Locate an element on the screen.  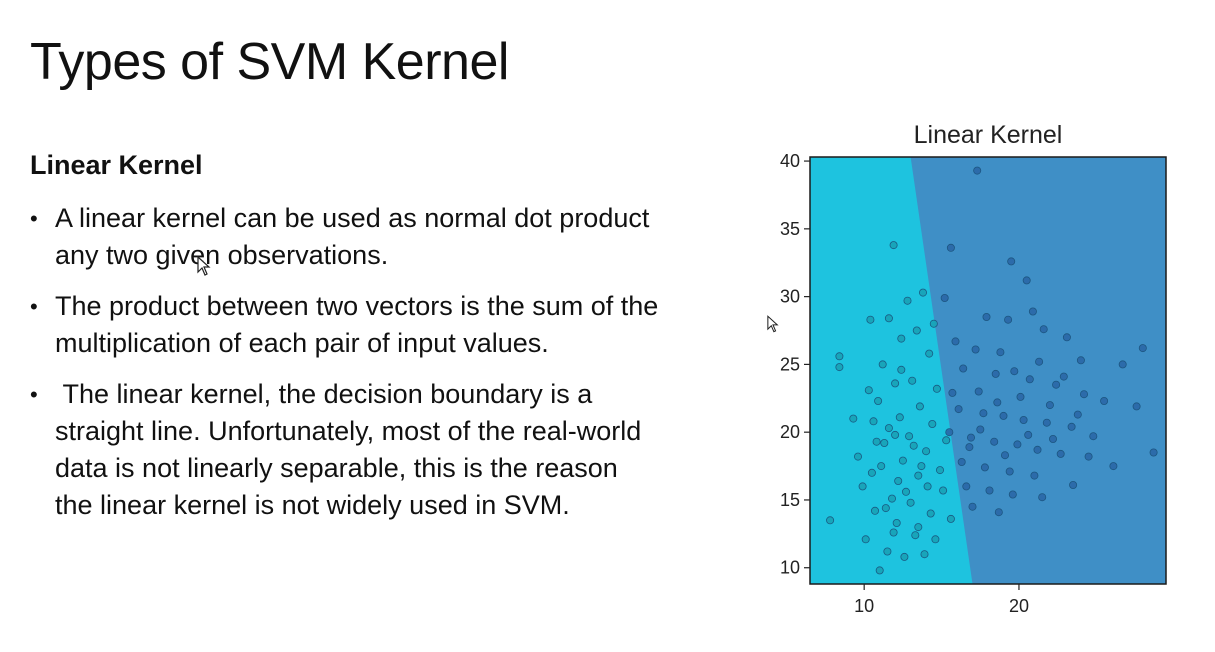
section-heading: Linear Kernel is located at coordinates (116, 165).